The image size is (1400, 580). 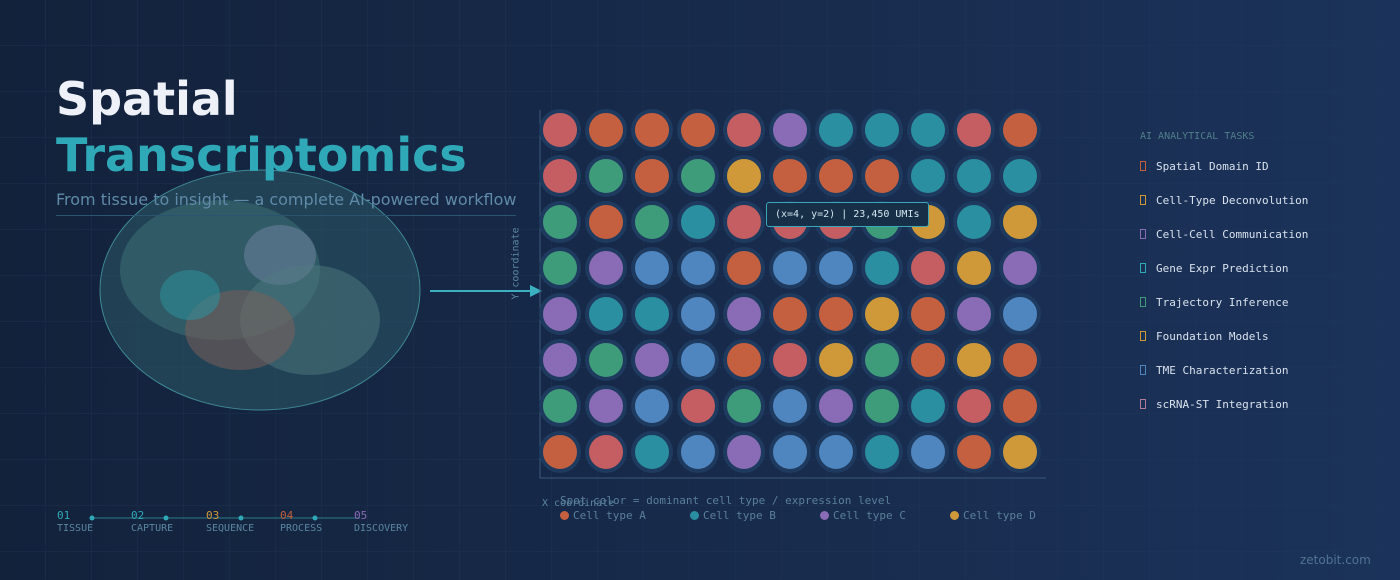 I want to click on step-label: CAPTURE, so click(x=152, y=528).